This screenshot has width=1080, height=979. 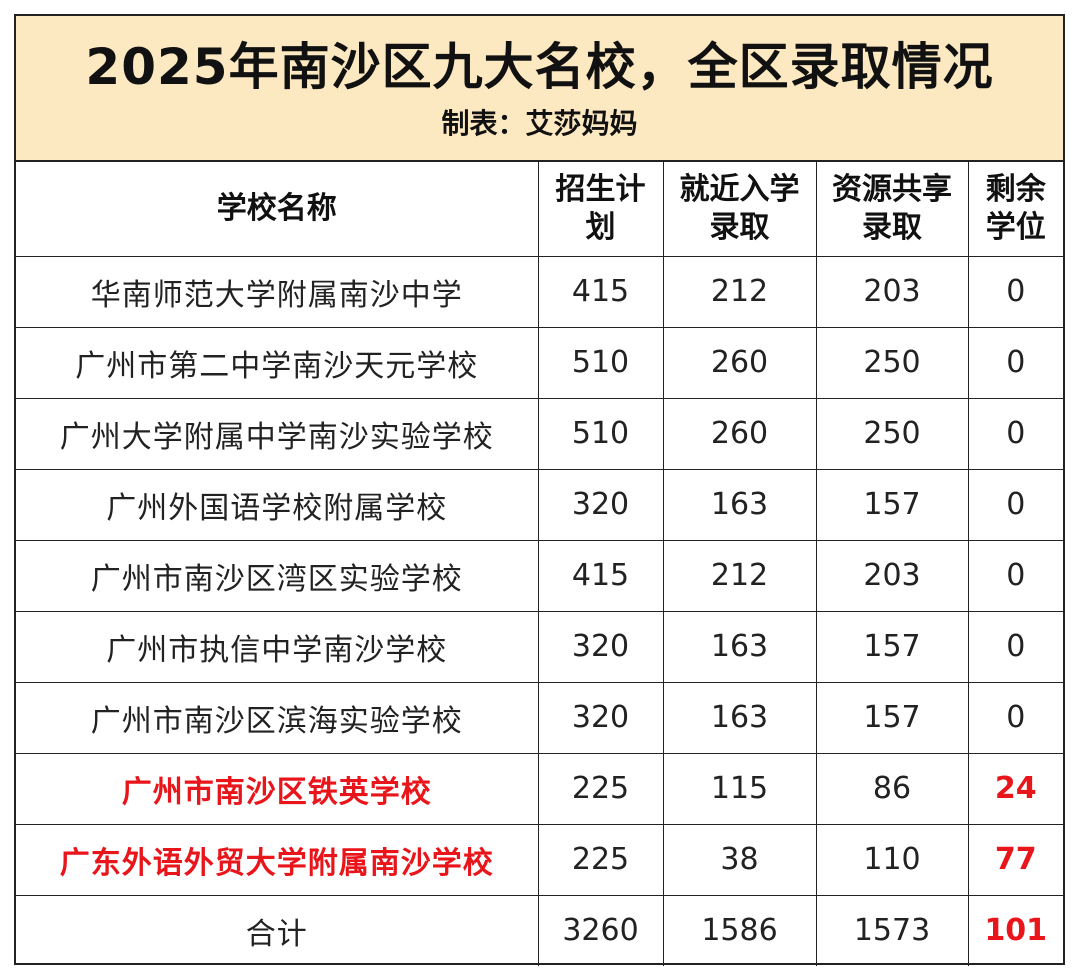 I want to click on nearby-cell: 38, so click(x=739, y=859).